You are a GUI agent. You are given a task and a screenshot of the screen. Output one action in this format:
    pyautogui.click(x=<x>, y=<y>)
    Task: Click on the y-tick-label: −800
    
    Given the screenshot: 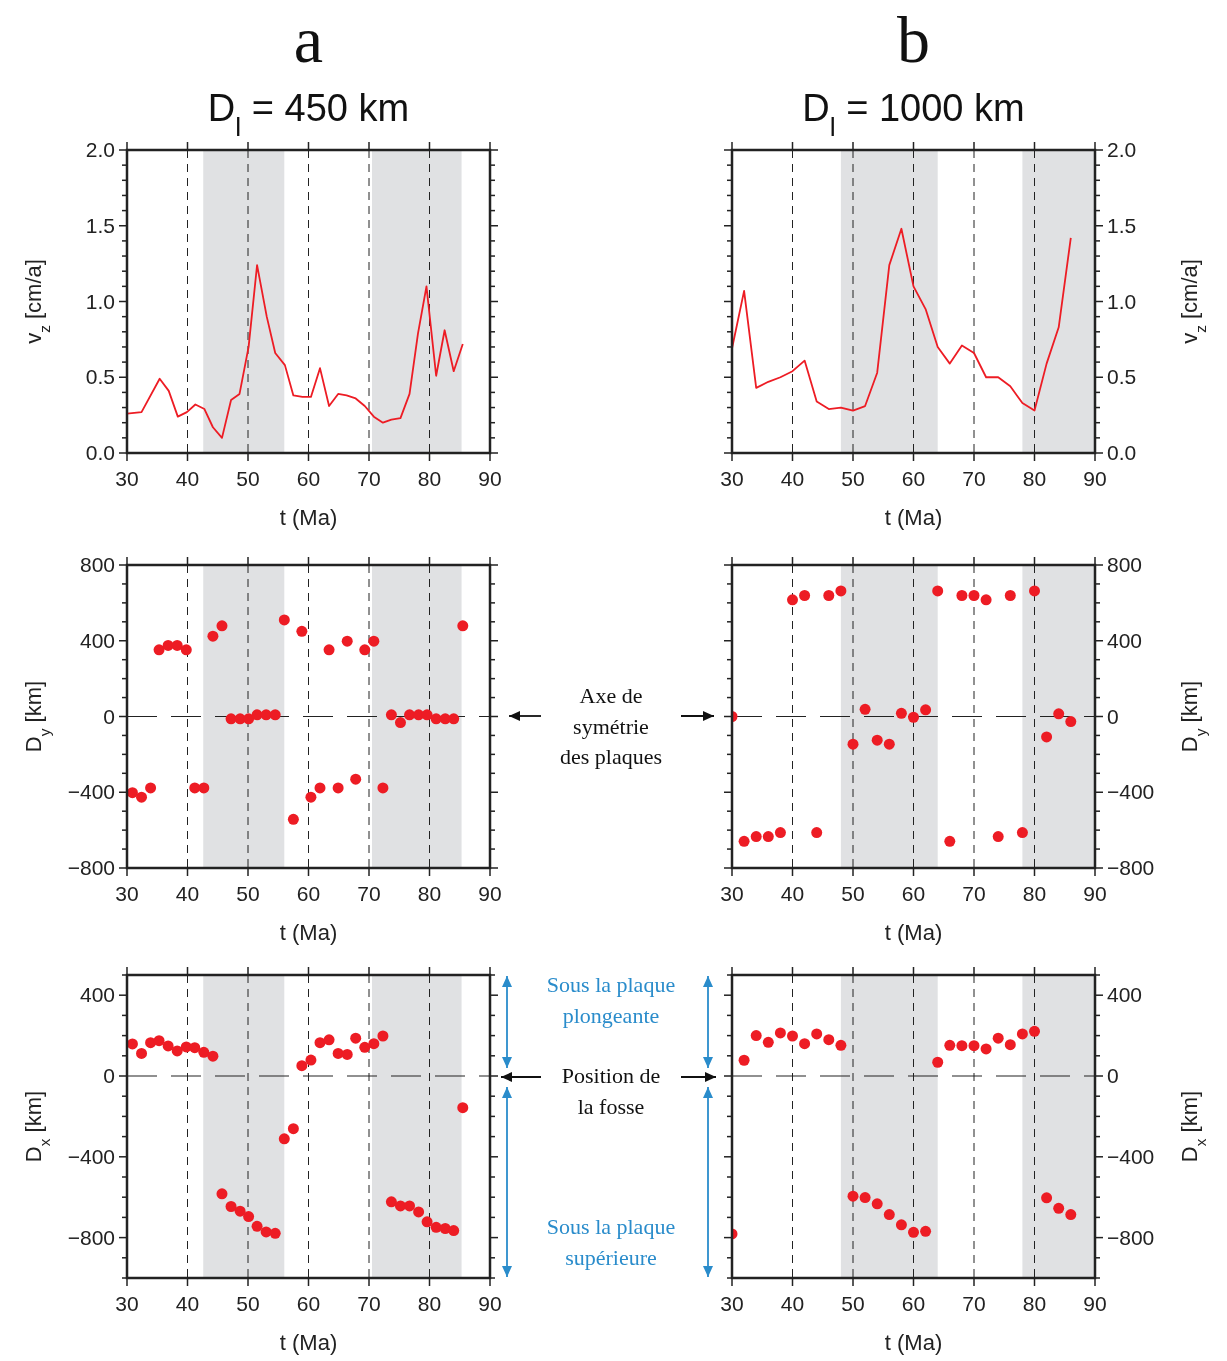 What is the action you would take?
    pyautogui.click(x=91, y=1237)
    